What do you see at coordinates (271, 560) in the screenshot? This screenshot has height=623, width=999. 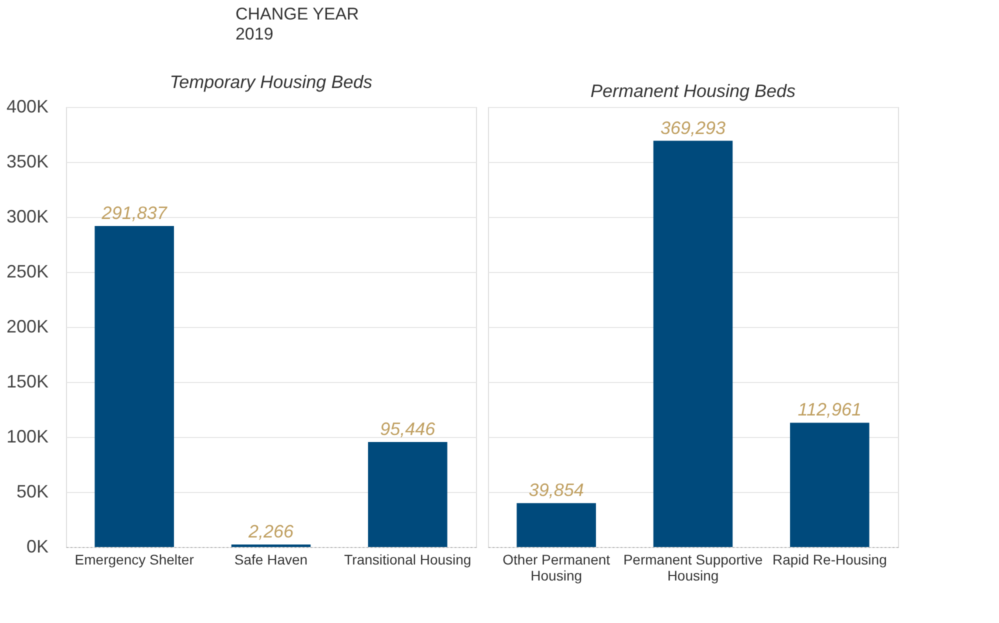 I see `x-tick-label: Safe Haven` at bounding box center [271, 560].